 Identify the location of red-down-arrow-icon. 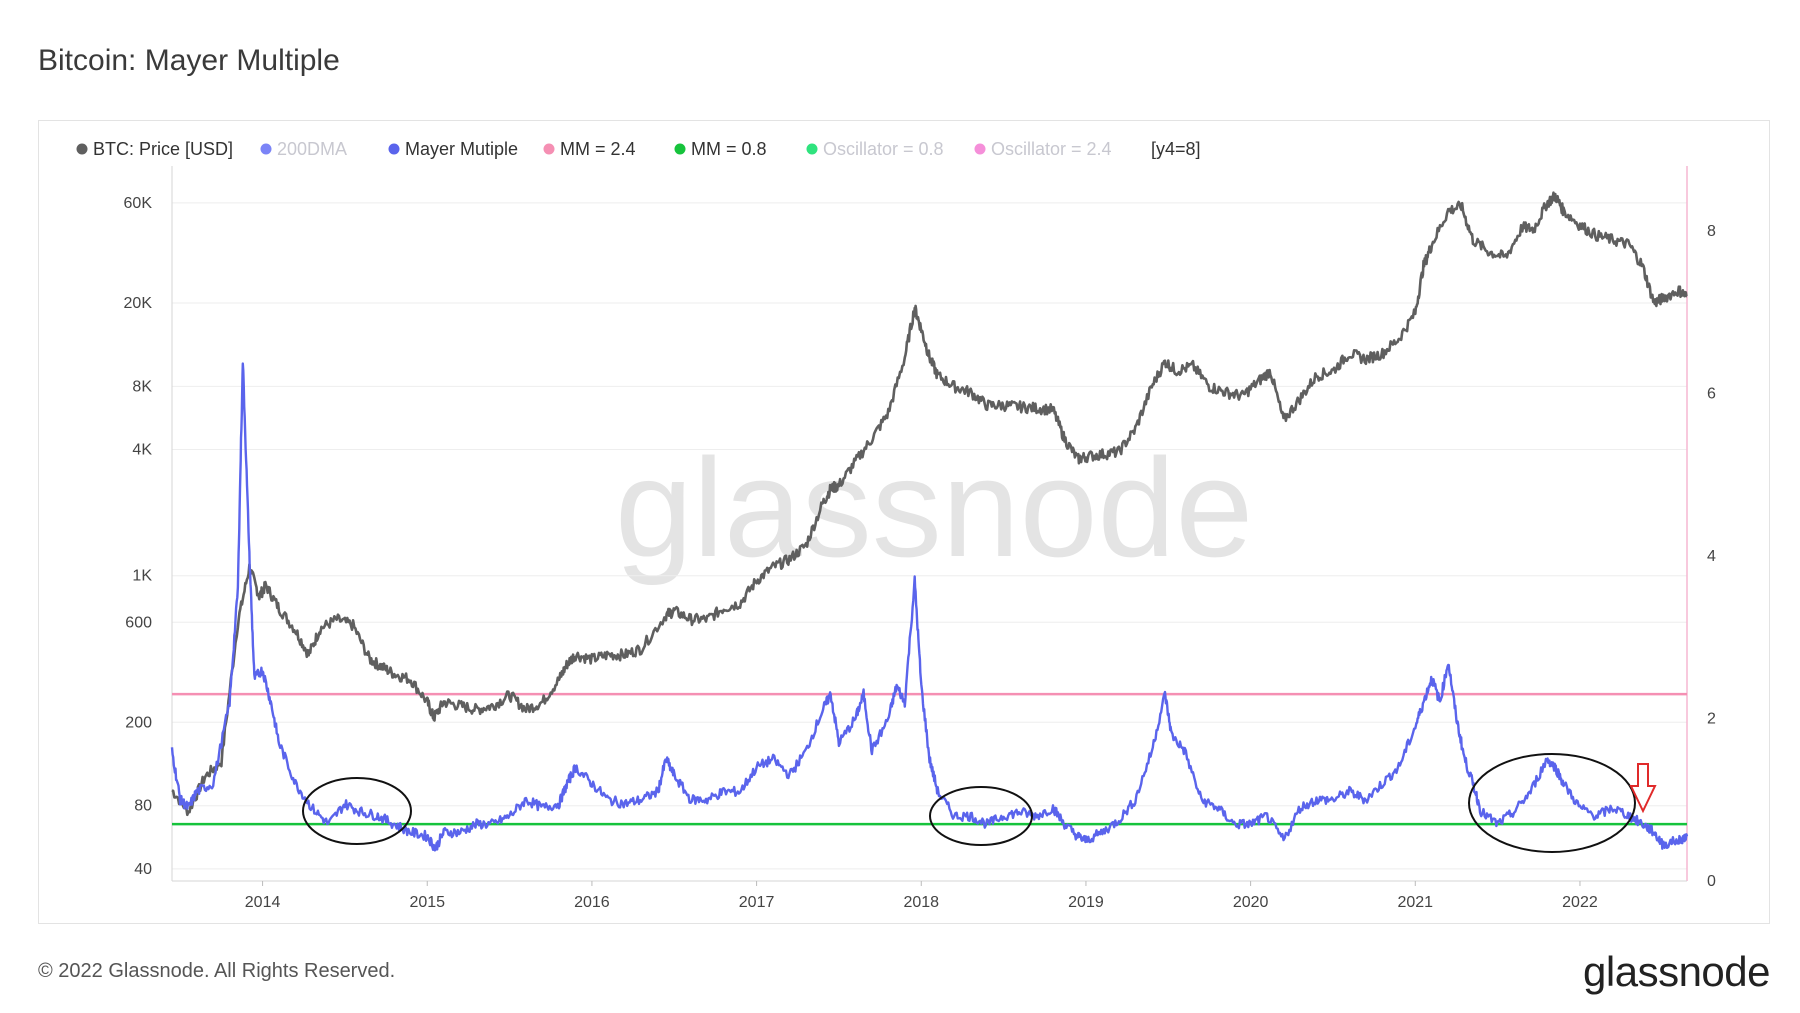
(1643, 788).